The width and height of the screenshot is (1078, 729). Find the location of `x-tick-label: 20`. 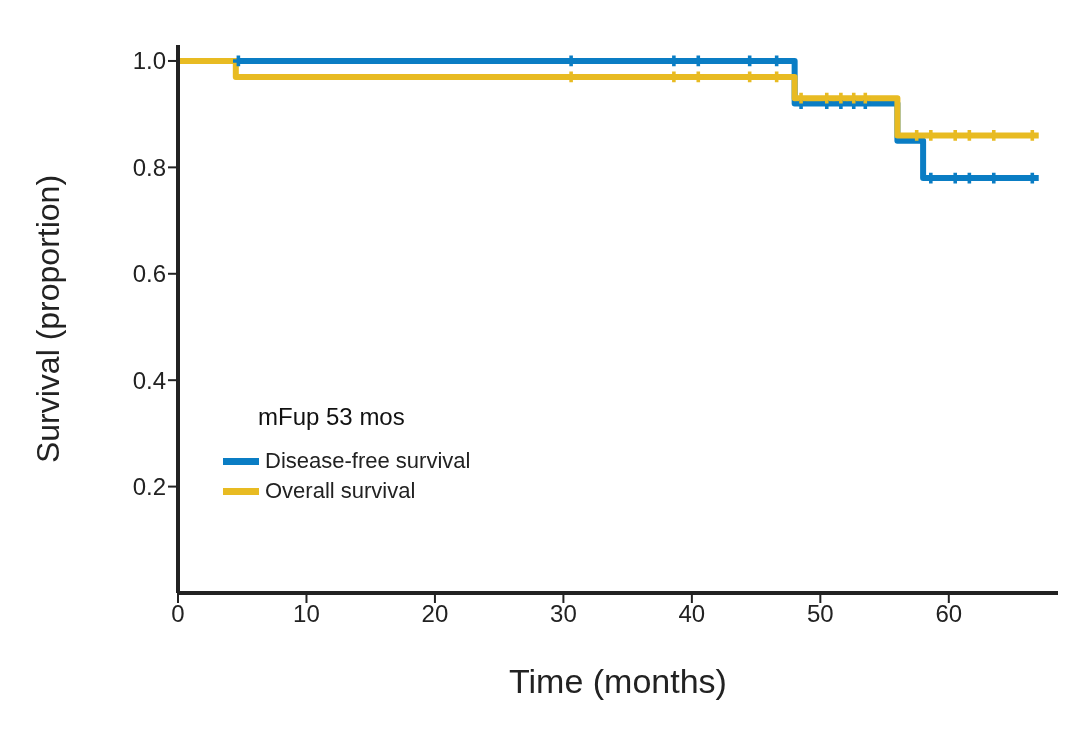

x-tick-label: 20 is located at coordinates (435, 614).